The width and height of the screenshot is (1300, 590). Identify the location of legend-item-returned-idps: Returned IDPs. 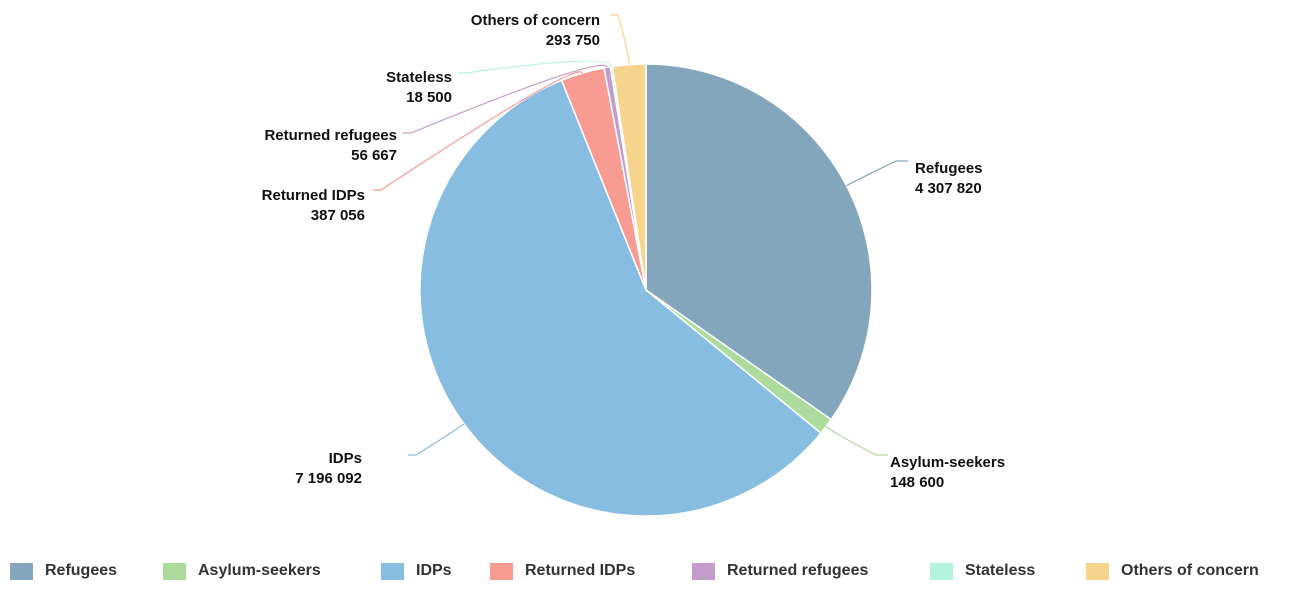
(562, 571).